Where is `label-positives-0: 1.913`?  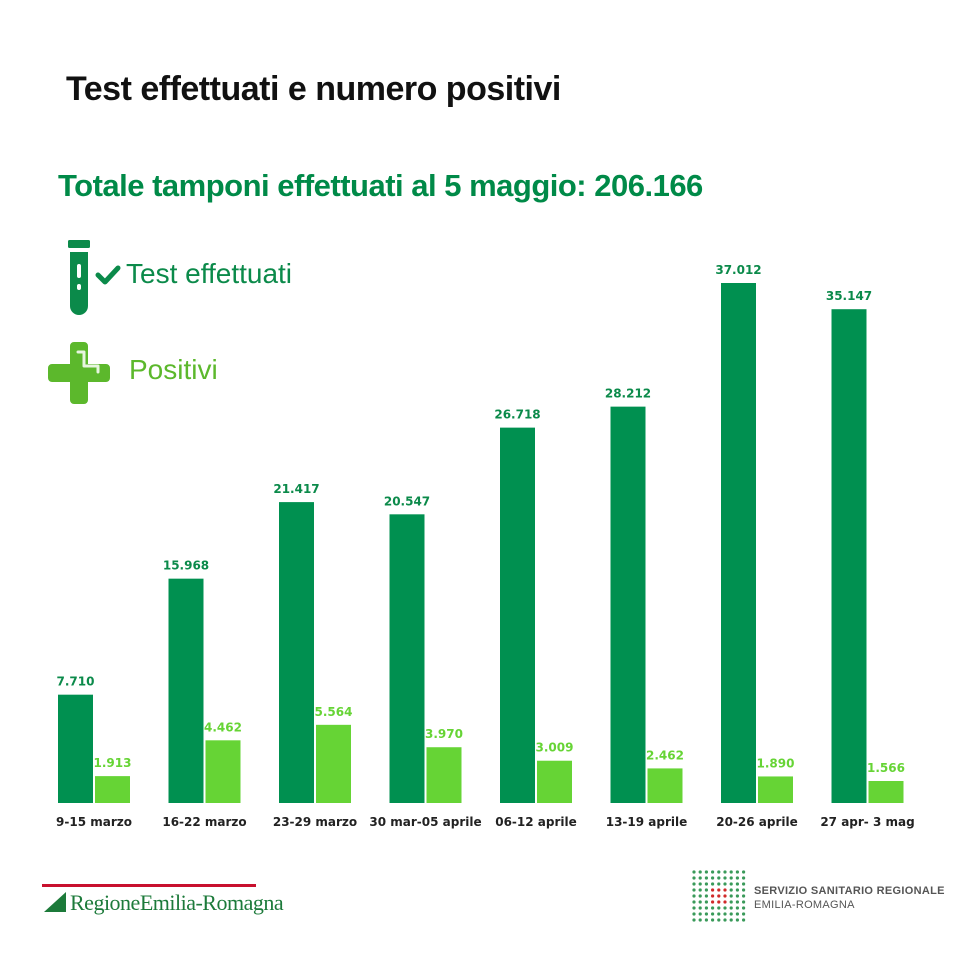 label-positives-0: 1.913 is located at coordinates (113, 763).